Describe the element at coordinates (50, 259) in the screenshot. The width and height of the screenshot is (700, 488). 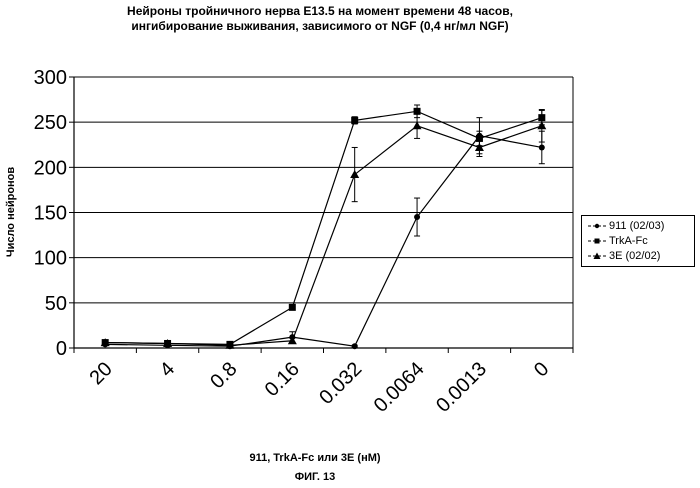
I see `y-tick-label: 100` at that location.